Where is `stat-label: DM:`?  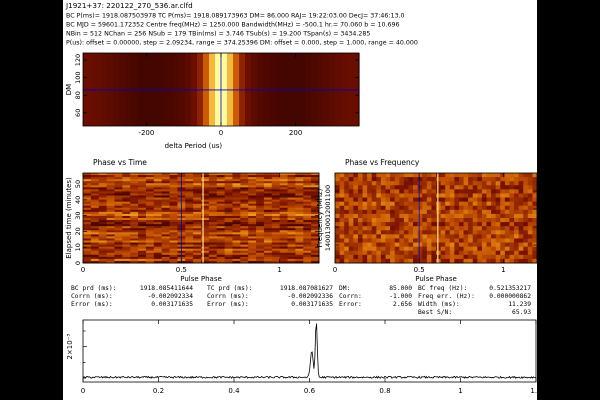
stat-label: DM: is located at coordinates (344, 288).